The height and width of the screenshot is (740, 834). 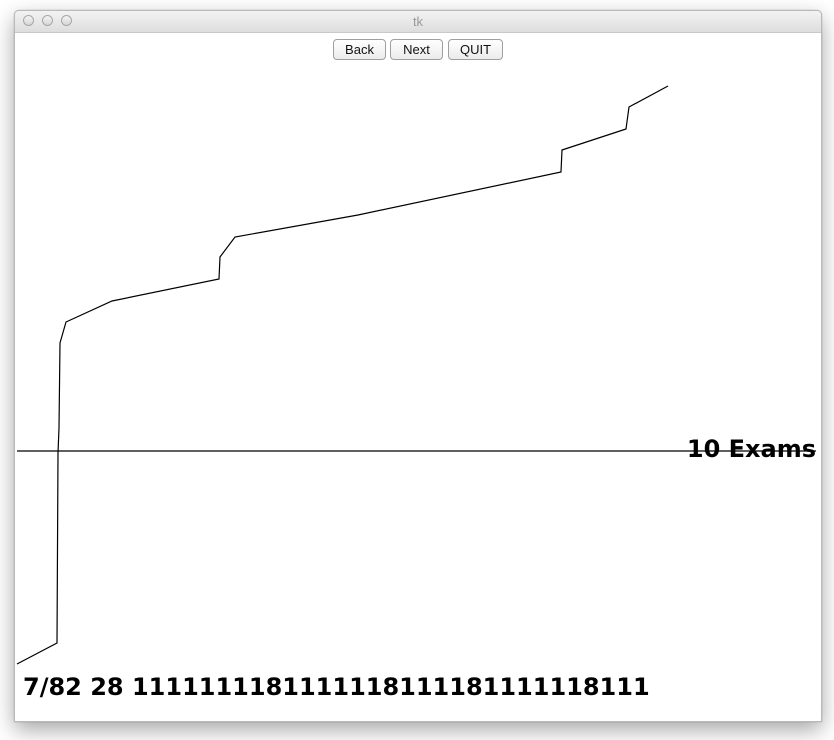 I want to click on window-title: tk, so click(x=418, y=21).